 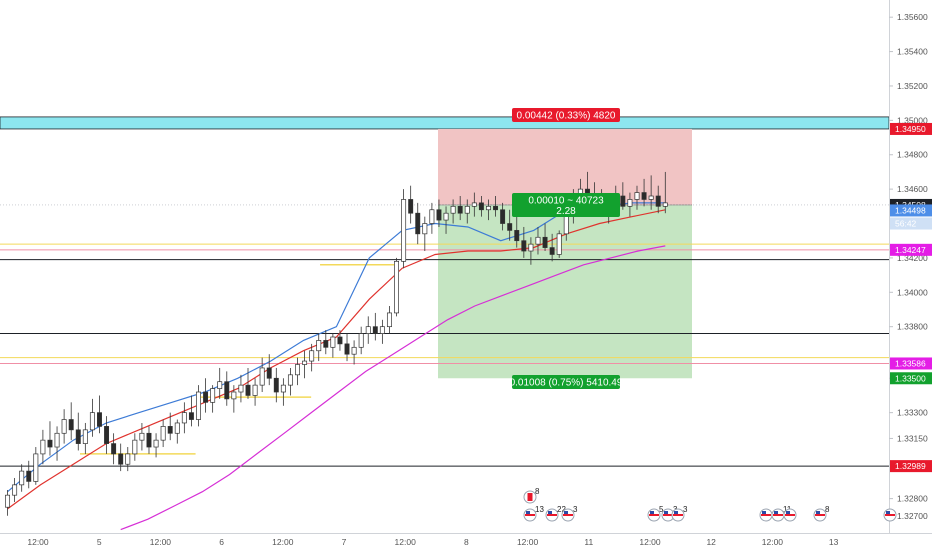 I want to click on time-axis-tick-label: 7, so click(x=344, y=542).